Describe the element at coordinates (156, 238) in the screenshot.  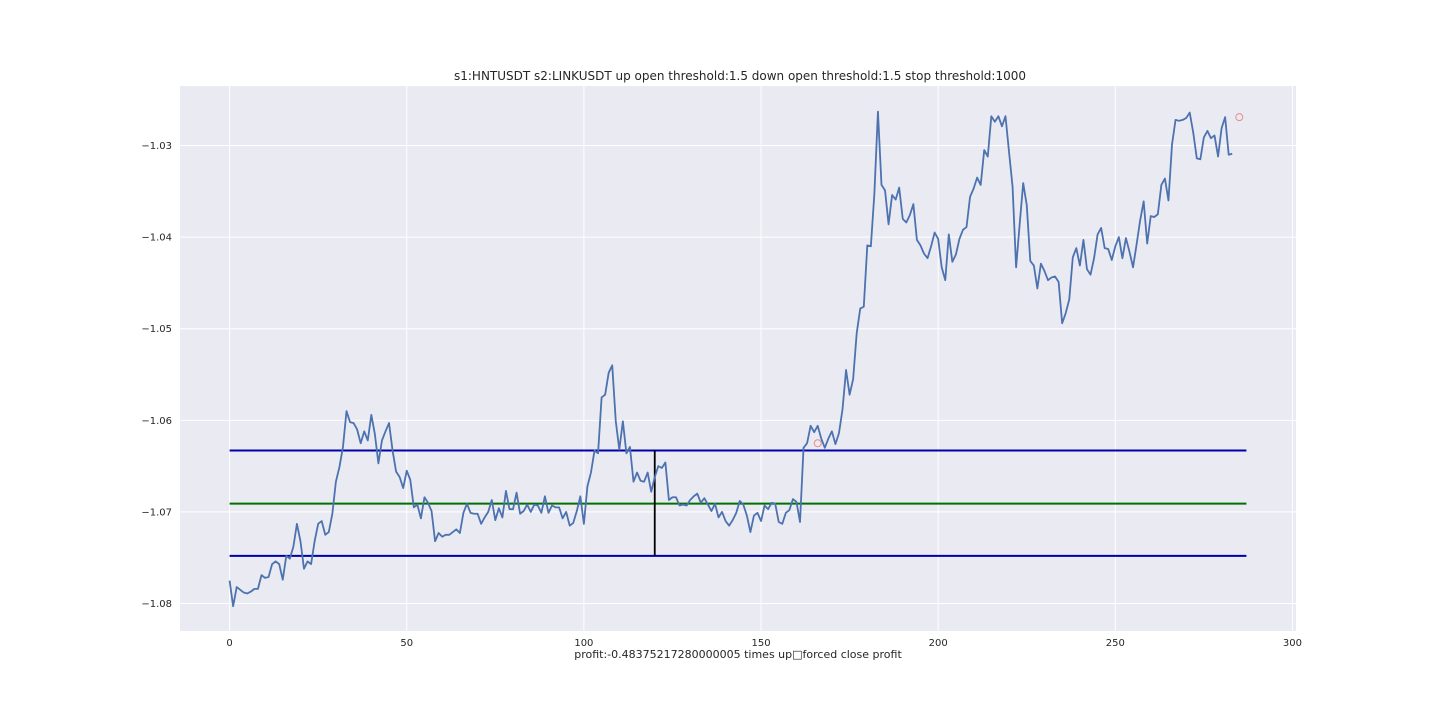
I see `y-tick-label: −1.04` at that location.